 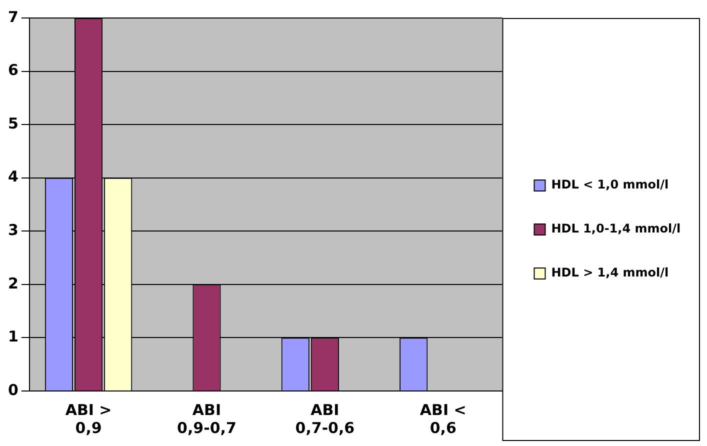 I want to click on x-tick-label: ABI 0,7-0,6, so click(x=325, y=418).